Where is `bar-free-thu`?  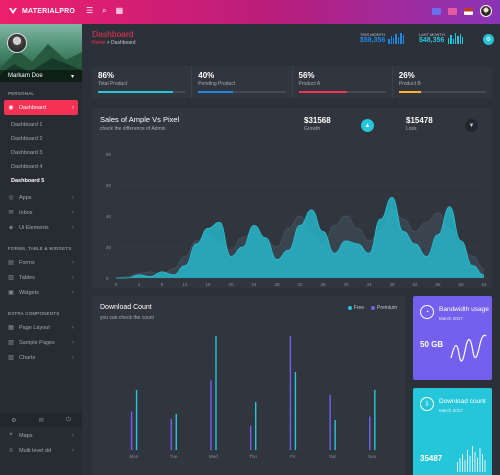
bar-free-thu is located at coordinates (256, 426).